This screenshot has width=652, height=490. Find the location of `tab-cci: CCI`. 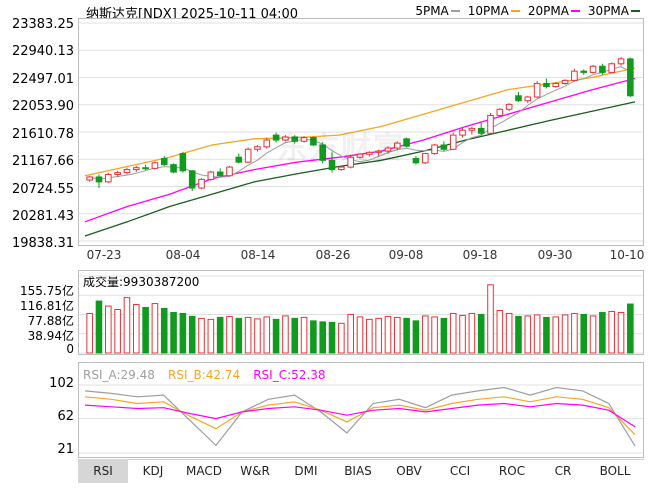

tab-cci: CCI is located at coordinates (460, 471).